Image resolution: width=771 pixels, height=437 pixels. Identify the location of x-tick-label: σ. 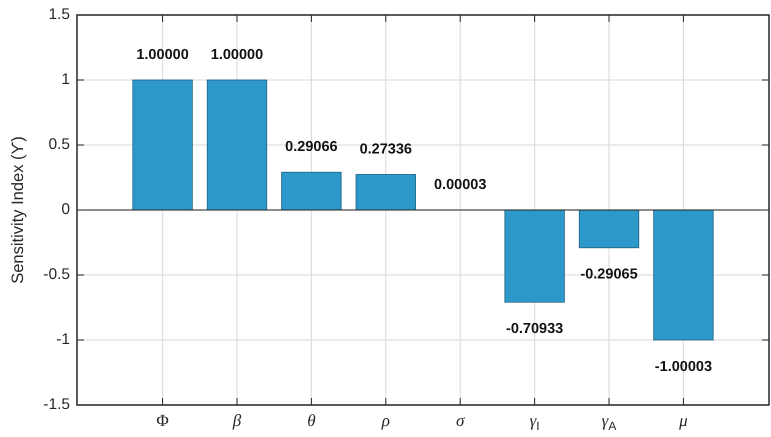
(461, 420).